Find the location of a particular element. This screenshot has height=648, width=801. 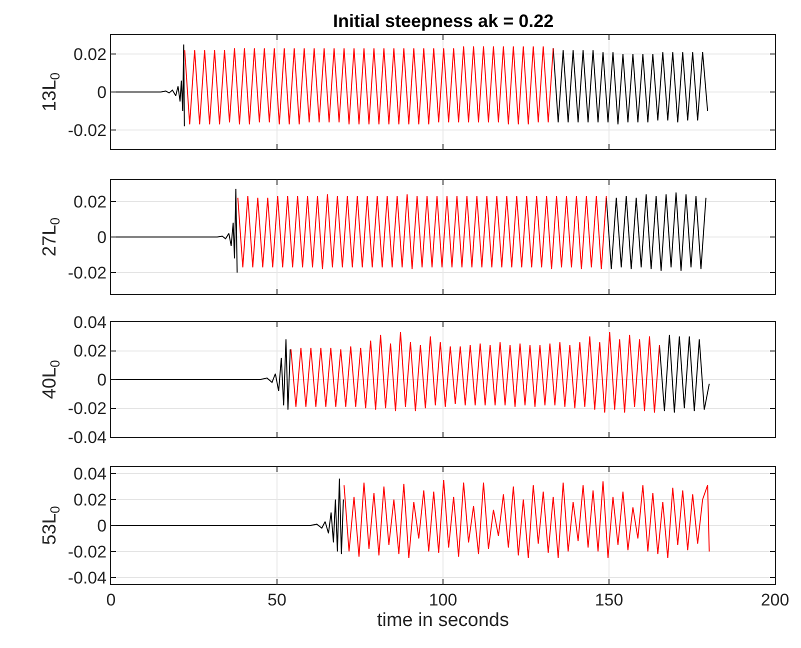

x-tick-label: 50 is located at coordinates (277, 600).